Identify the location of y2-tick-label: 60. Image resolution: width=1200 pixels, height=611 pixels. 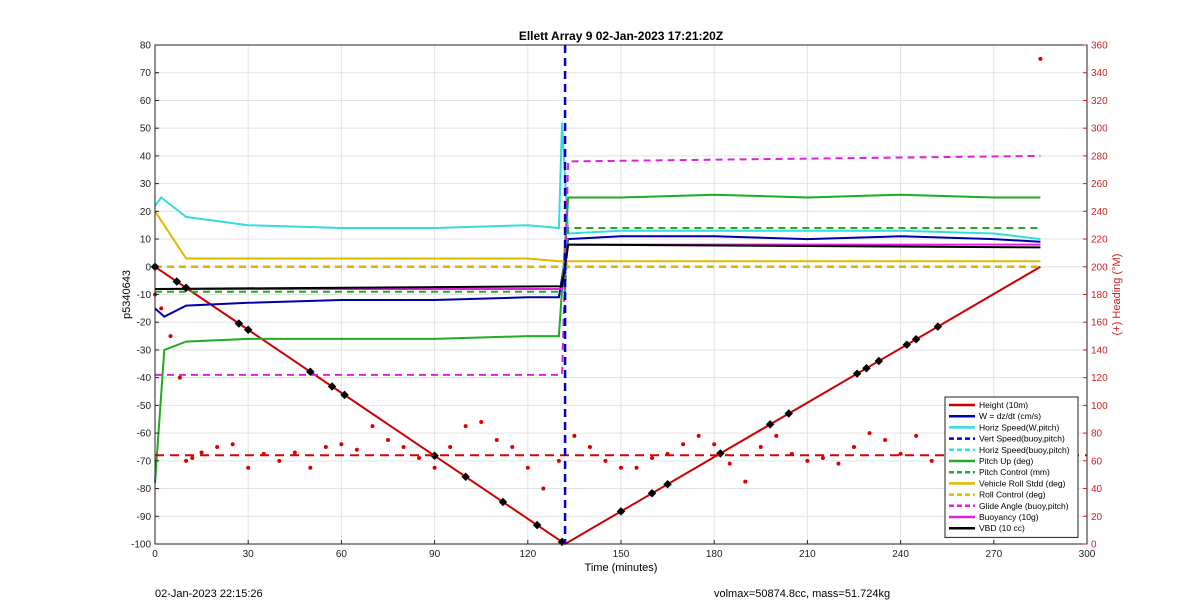
(1097, 461).